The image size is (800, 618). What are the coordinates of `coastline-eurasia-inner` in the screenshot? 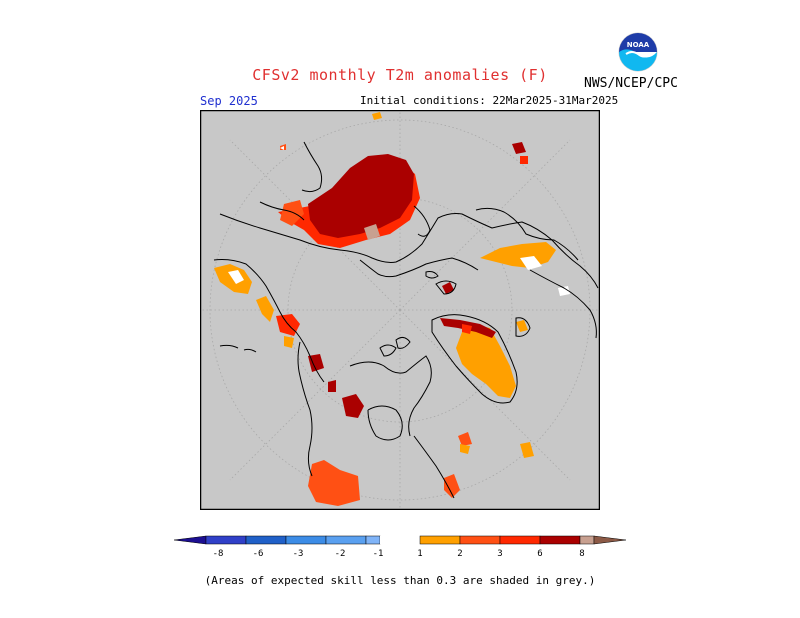 It's located at (419, 267).